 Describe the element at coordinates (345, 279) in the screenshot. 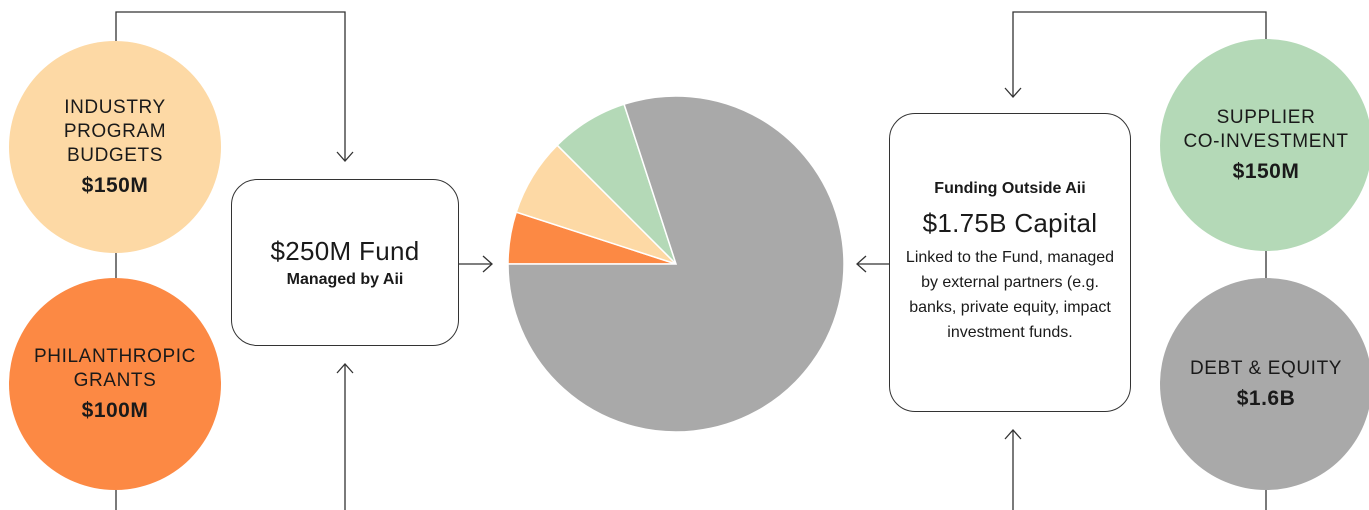

I see `fund-subtitle: Managed by Aii` at that location.